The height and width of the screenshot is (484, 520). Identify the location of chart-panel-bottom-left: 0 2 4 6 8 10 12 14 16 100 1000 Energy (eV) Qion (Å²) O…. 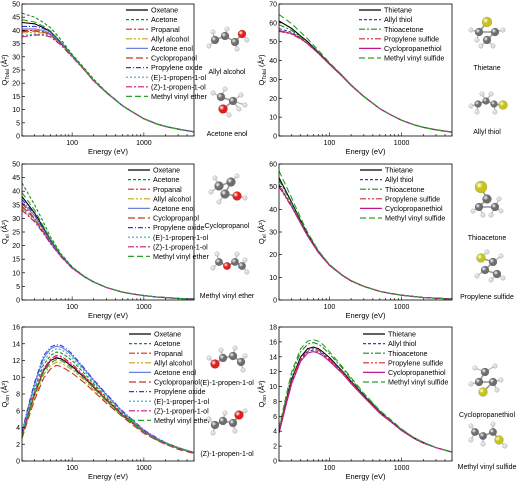
(105, 403).